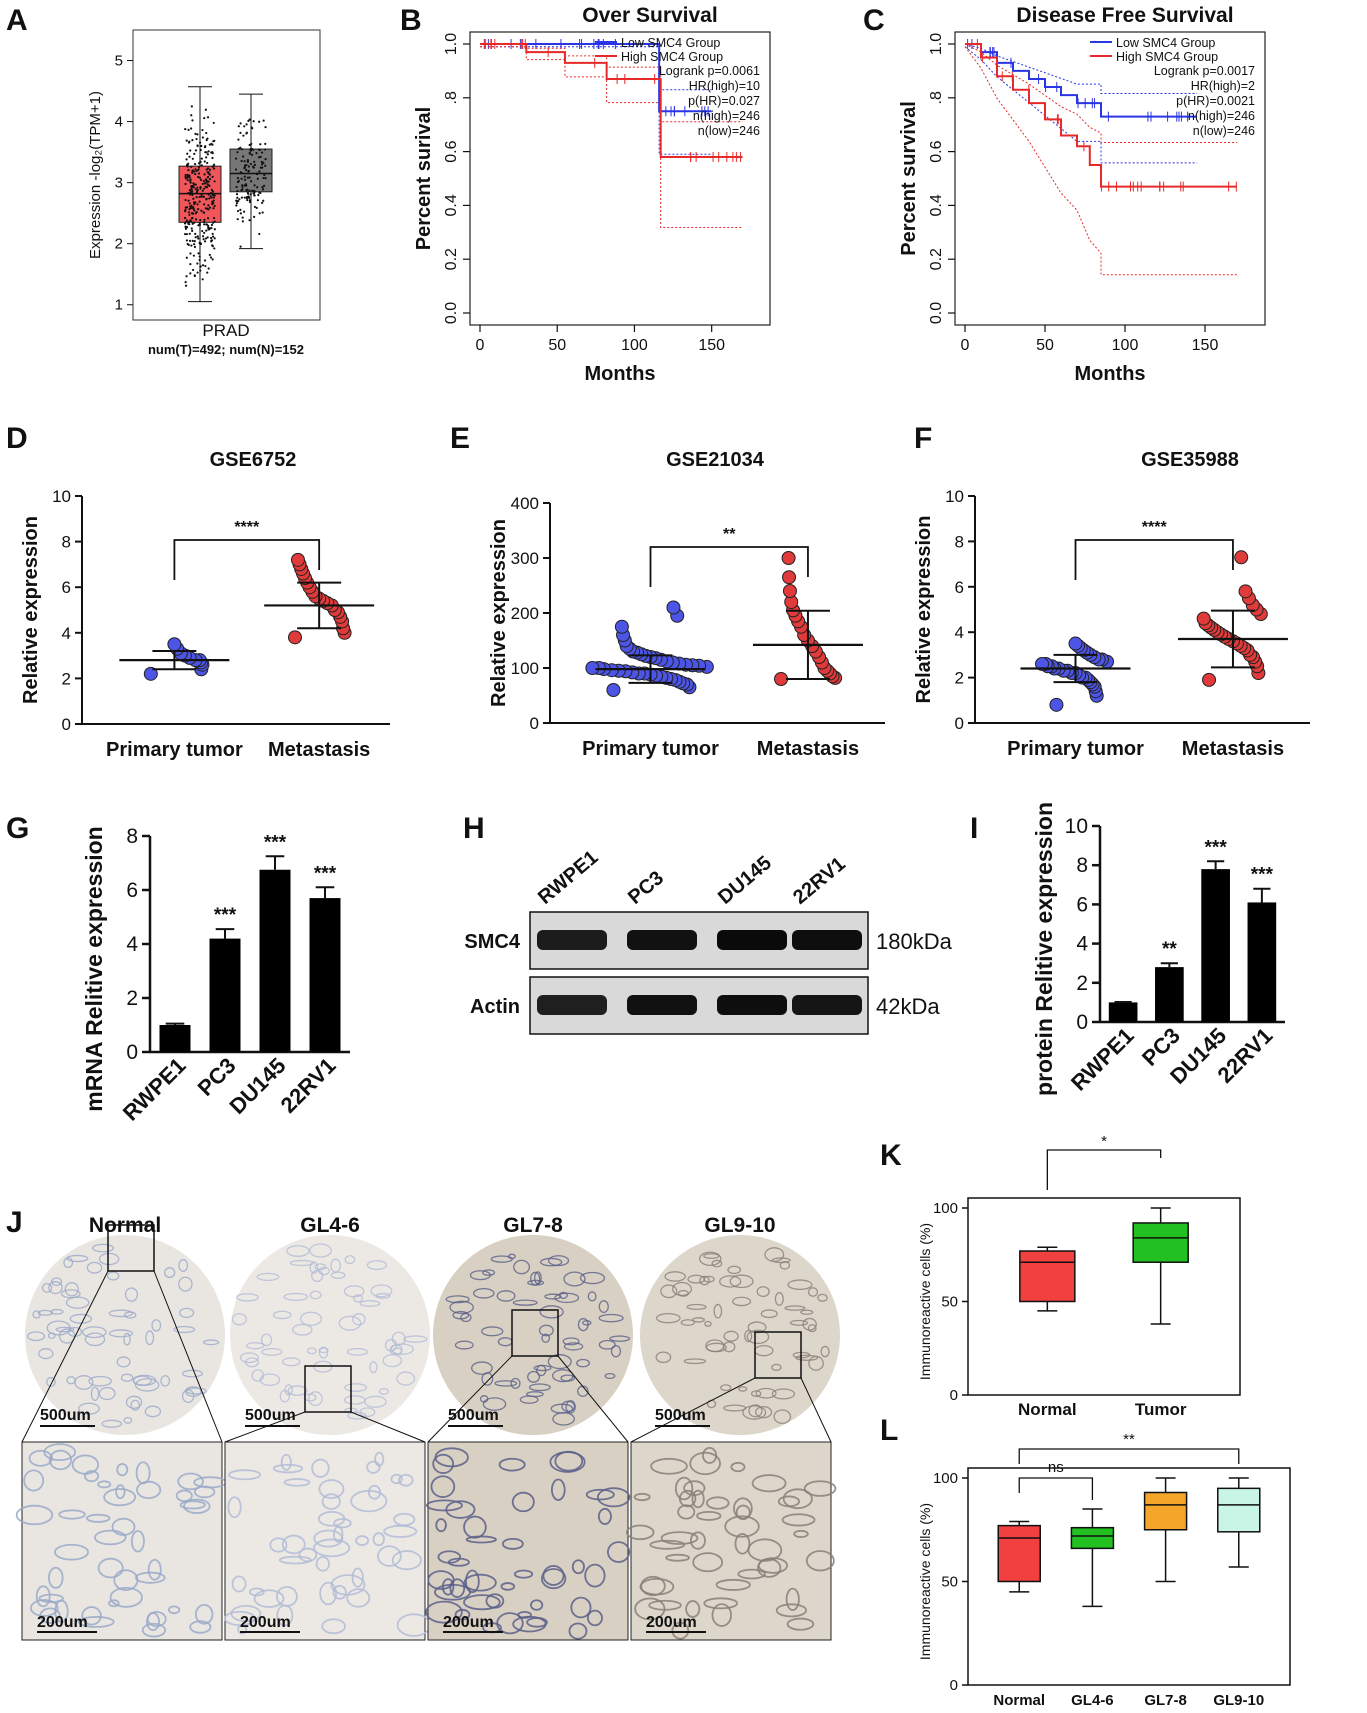 The height and width of the screenshot is (1713, 1367). Describe the element at coordinates (495, 1007) in the screenshot. I see `protein-label: Actin` at that location.